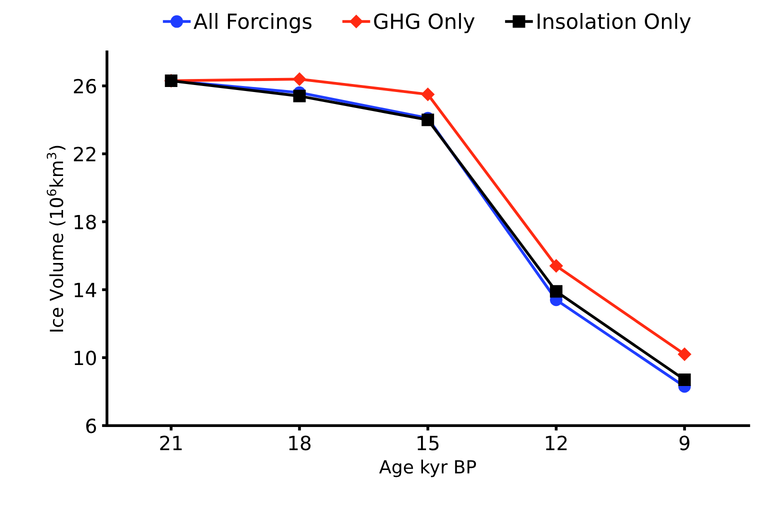  I want to click on x-axis-title: Age kyr BP, so click(427, 469).